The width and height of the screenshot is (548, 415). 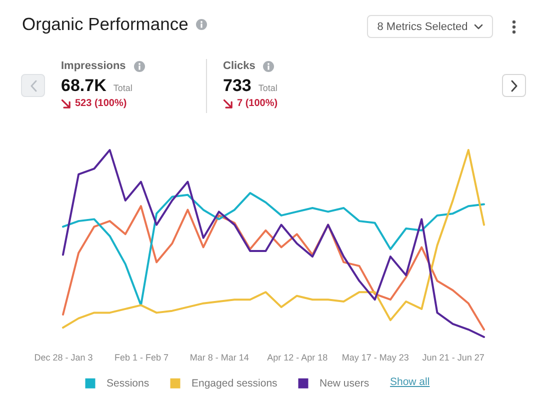 What do you see at coordinates (453, 357) in the screenshot?
I see `x-tick-label: Jun 21 - Jun 27` at bounding box center [453, 357].